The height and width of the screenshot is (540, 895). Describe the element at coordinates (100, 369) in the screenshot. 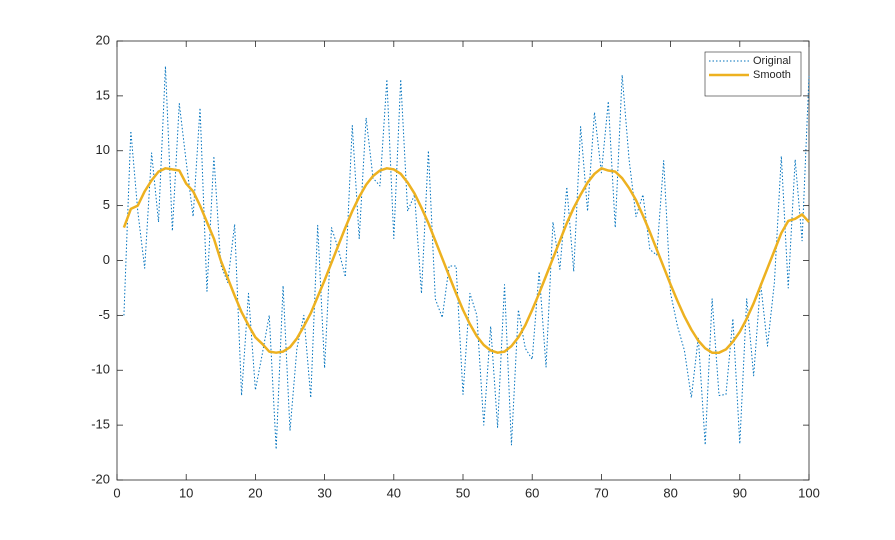

I see `y-tick-label: -10` at that location.